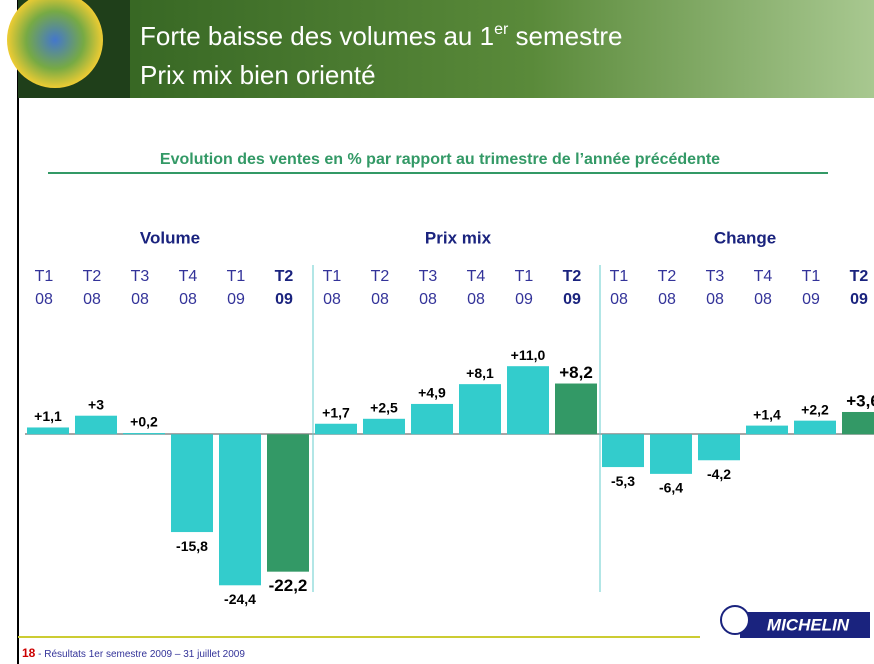 The width and height of the screenshot is (874, 664). Describe the element at coordinates (735, 620) in the screenshot. I see `logo-bibendum` at that location.